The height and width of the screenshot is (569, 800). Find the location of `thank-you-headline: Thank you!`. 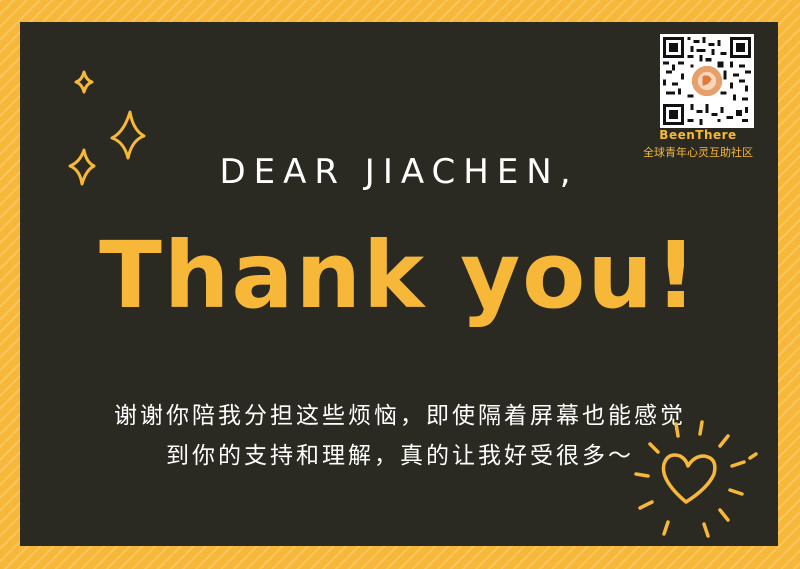

thank-you-headline: Thank you! is located at coordinates (399, 275).